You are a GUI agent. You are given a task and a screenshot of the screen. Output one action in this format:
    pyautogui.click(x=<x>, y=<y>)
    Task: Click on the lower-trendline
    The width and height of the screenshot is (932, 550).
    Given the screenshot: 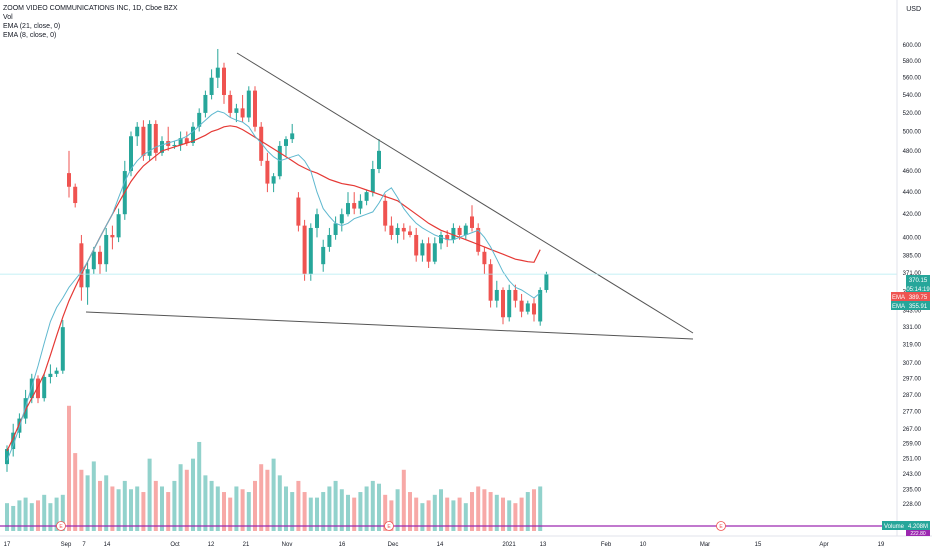 What is the action you would take?
    pyautogui.click(x=389, y=325)
    